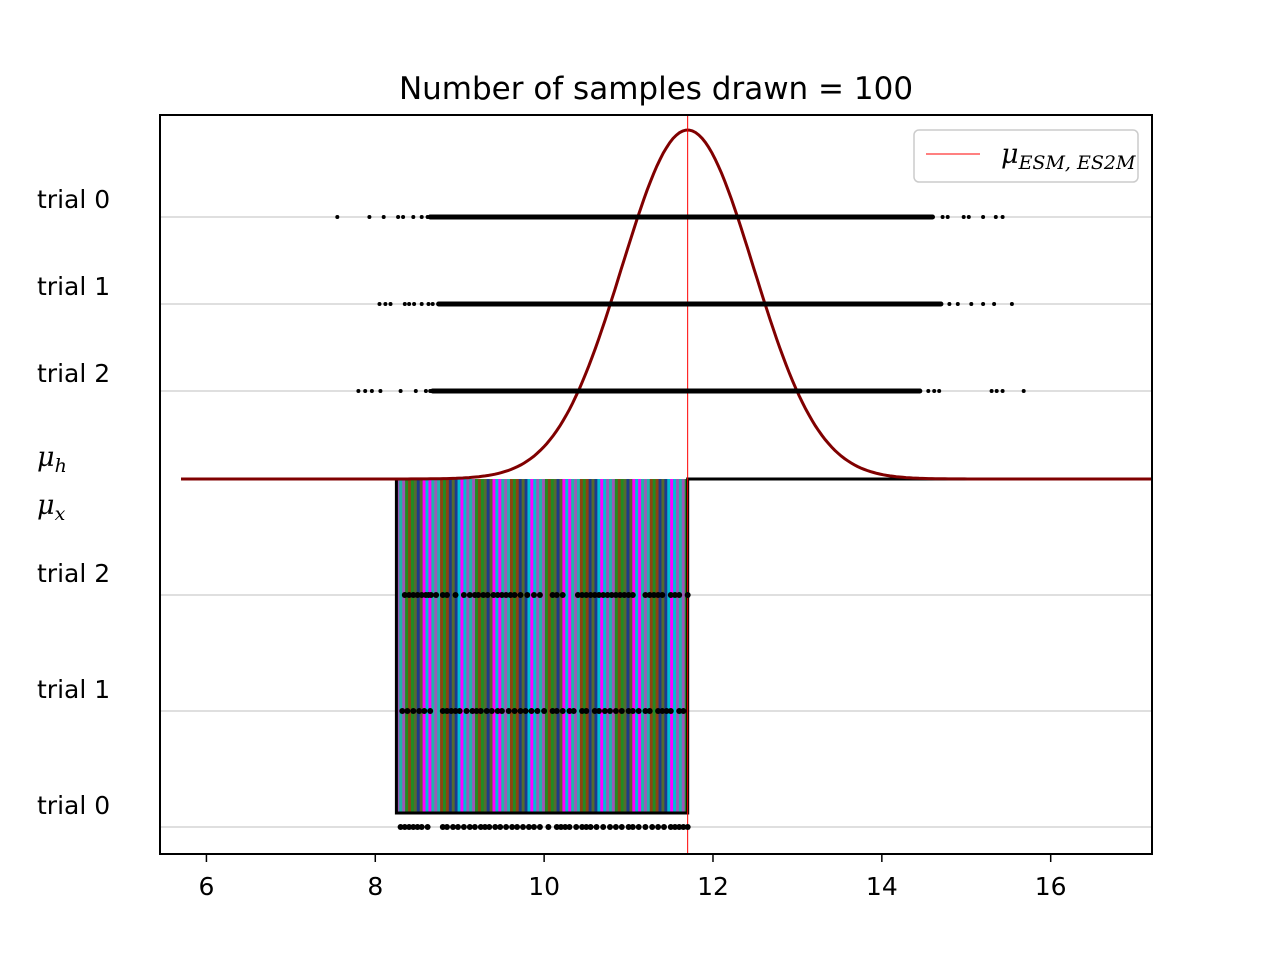 The image size is (1280, 960). Describe the element at coordinates (1051, 886) in the screenshot. I see `x-tick-label: 16` at that location.